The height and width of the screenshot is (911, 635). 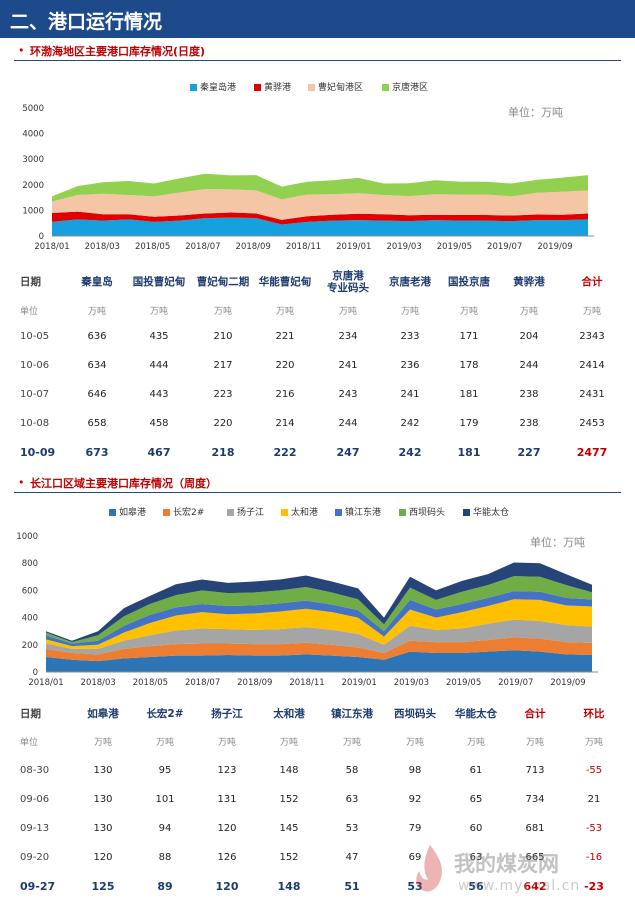 What do you see at coordinates (317, 483) in the screenshot?
I see `section2-header: • 长江口区域主要港口库存情况（周度）` at bounding box center [317, 483].